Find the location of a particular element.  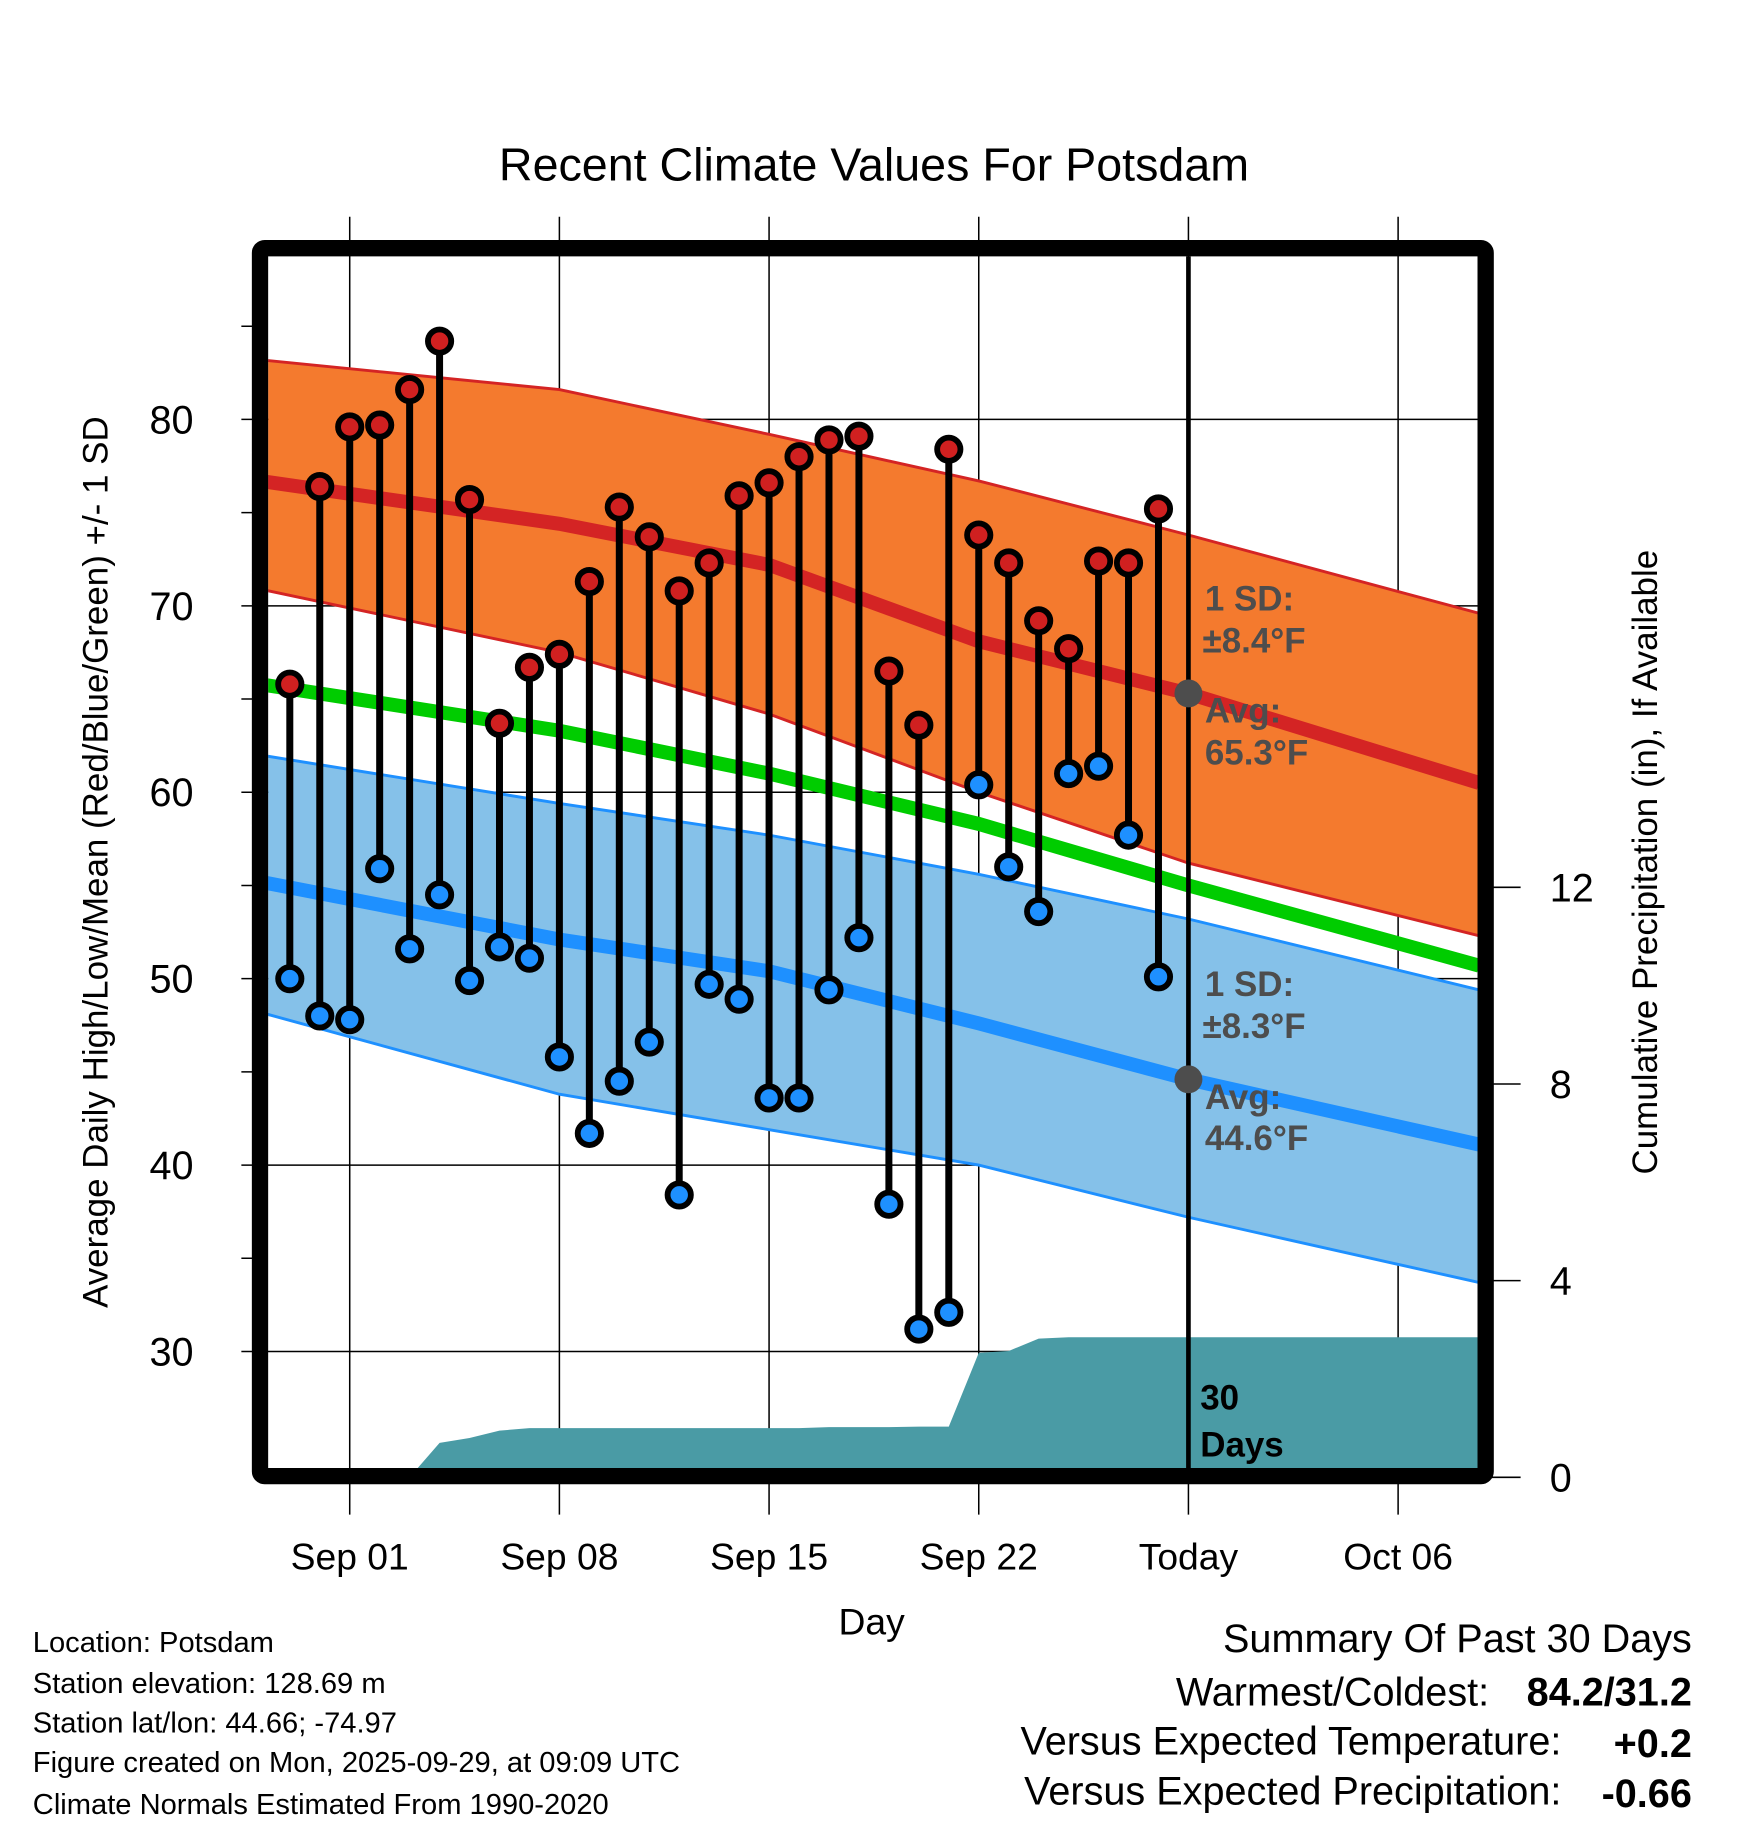

precip-departure-label: Versus Expected Precipitation: is located at coordinates (1292, 1792).